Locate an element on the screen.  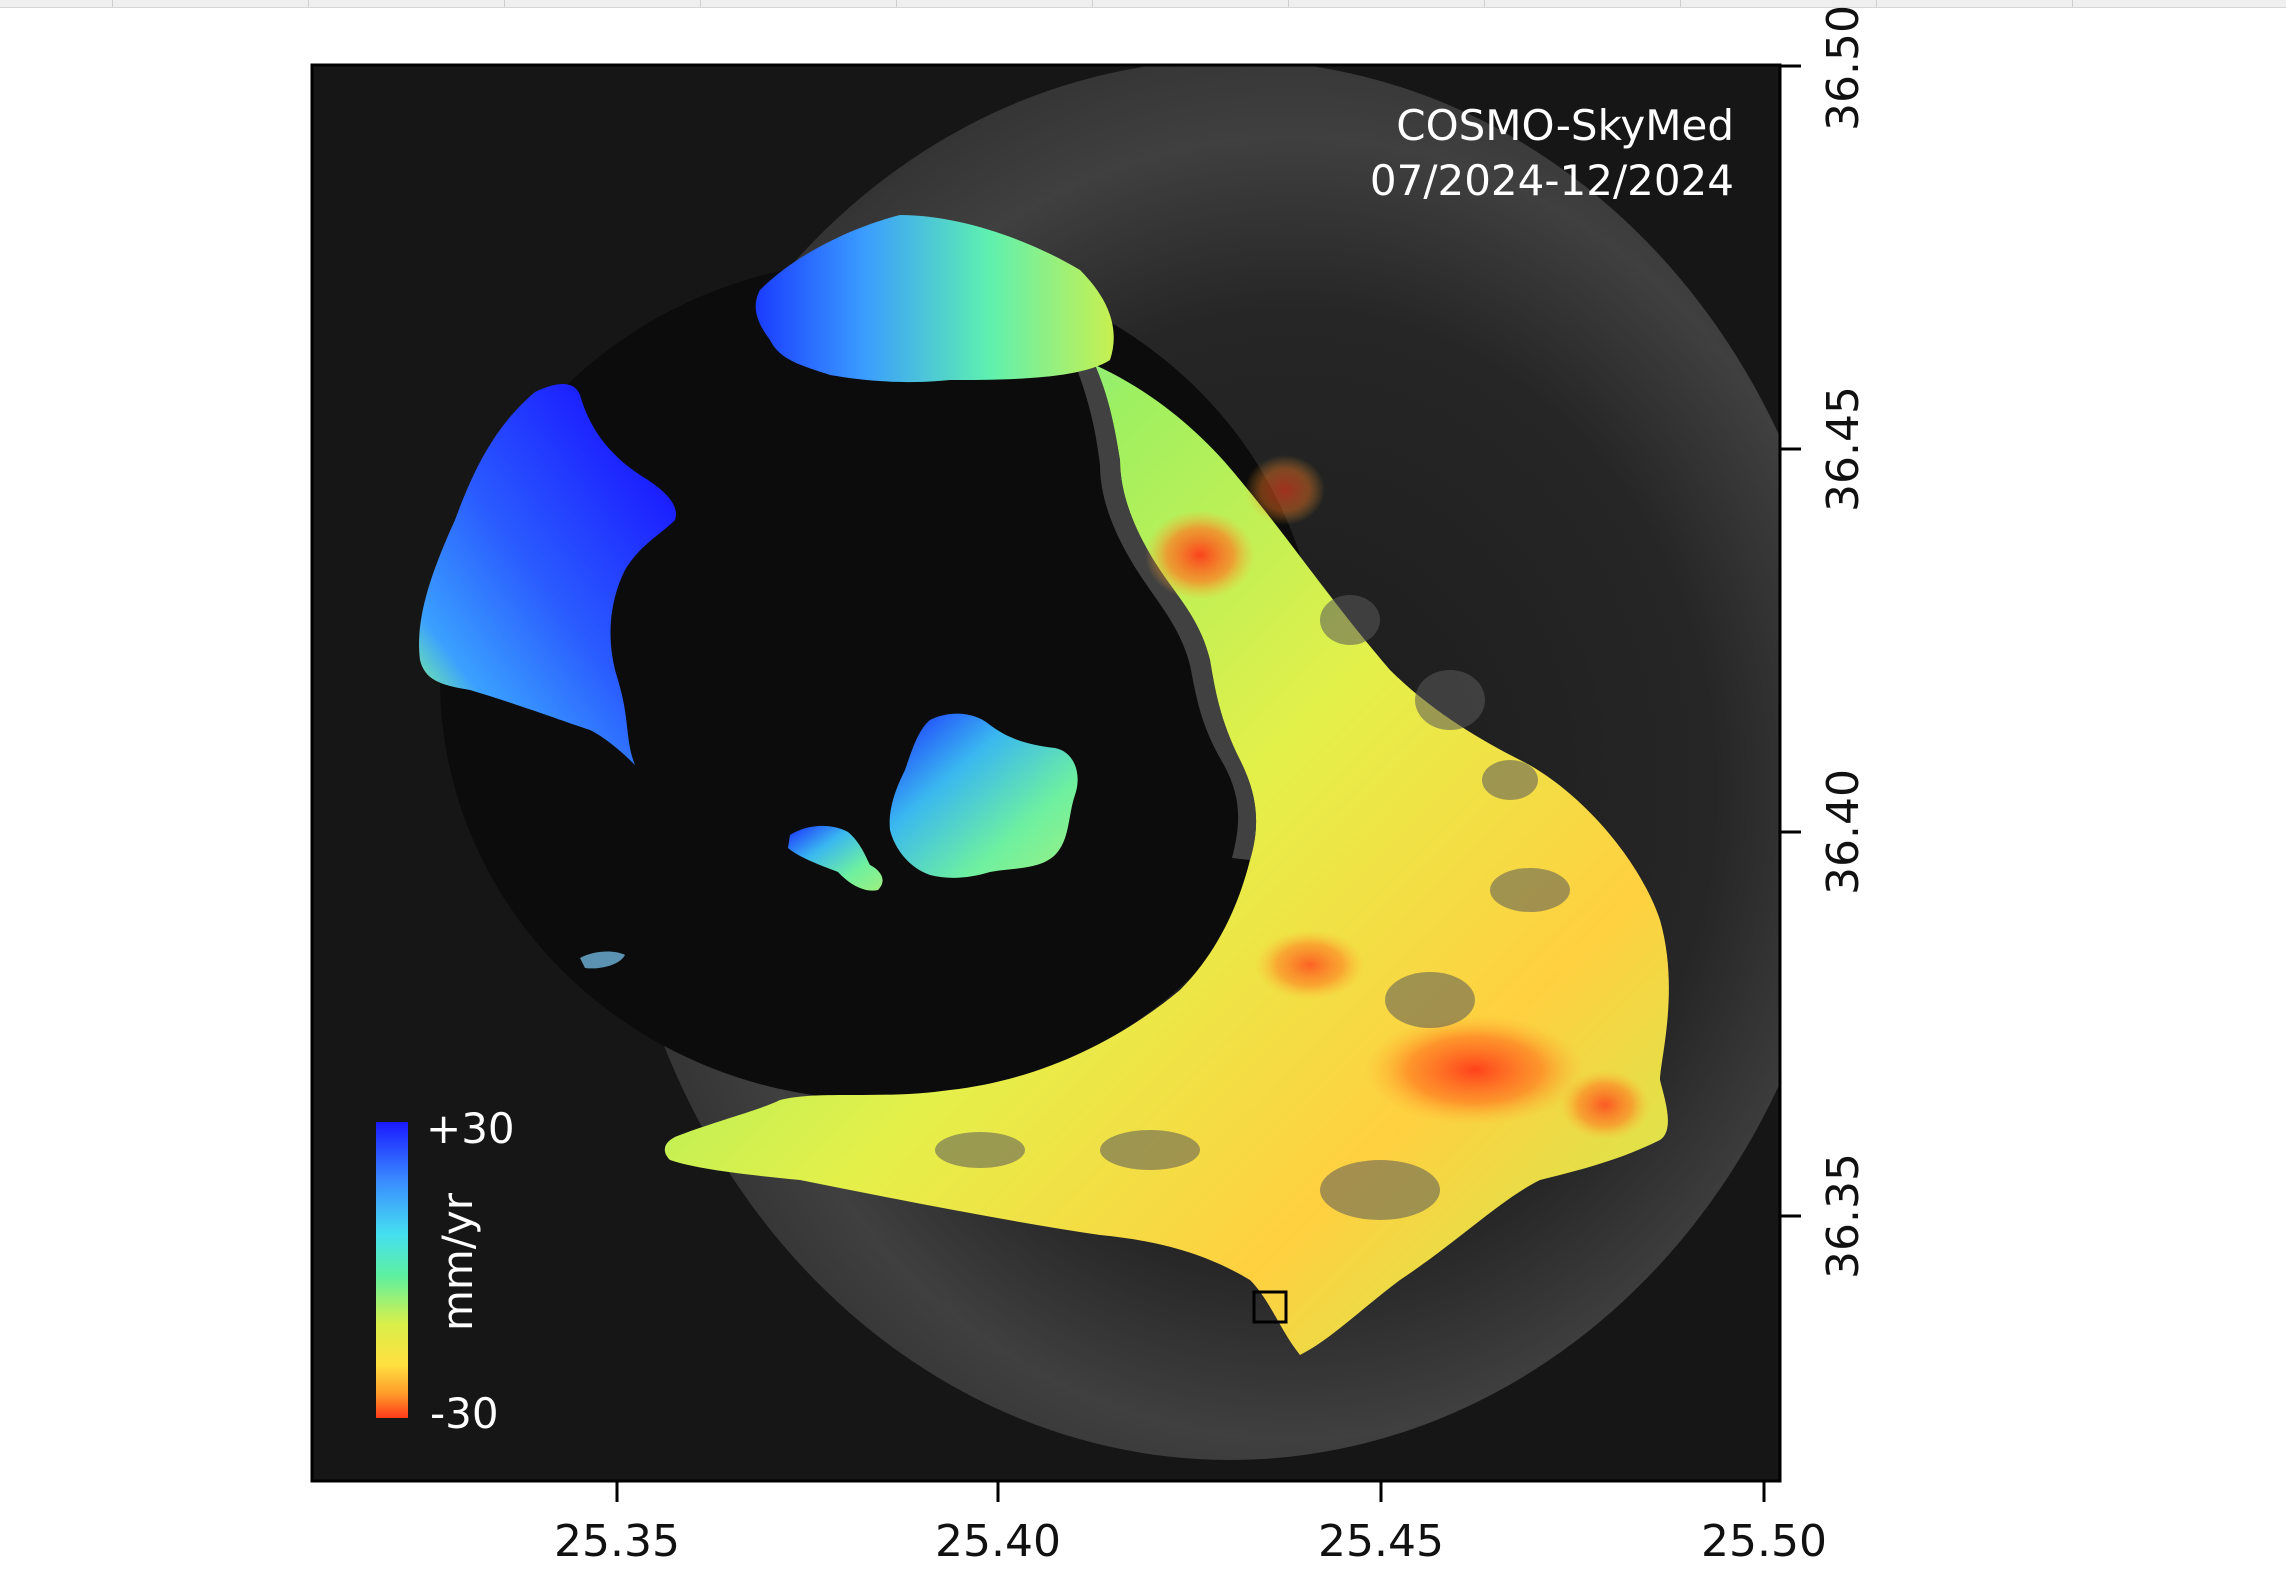
hotspot-east is located at coordinates (1605, 1105).